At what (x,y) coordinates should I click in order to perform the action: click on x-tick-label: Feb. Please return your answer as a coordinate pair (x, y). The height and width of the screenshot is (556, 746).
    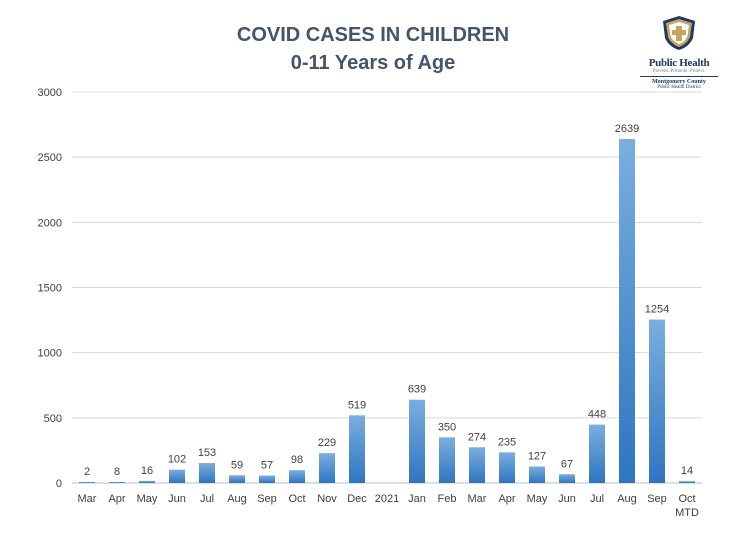
    Looking at the image, I should click on (447, 499).